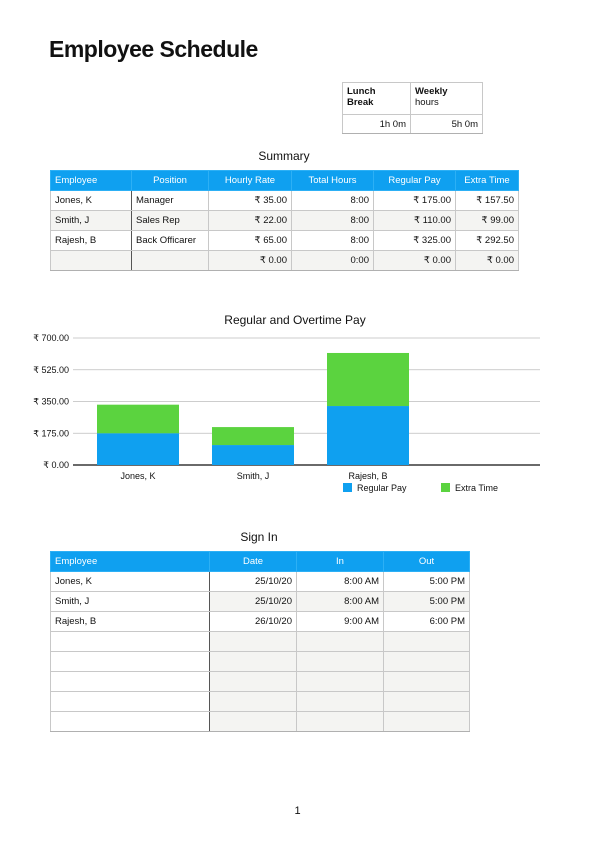 This screenshot has width=595, height=842. What do you see at coordinates (476, 488) in the screenshot?
I see `legend-label-extra-time: Extra Time` at bounding box center [476, 488].